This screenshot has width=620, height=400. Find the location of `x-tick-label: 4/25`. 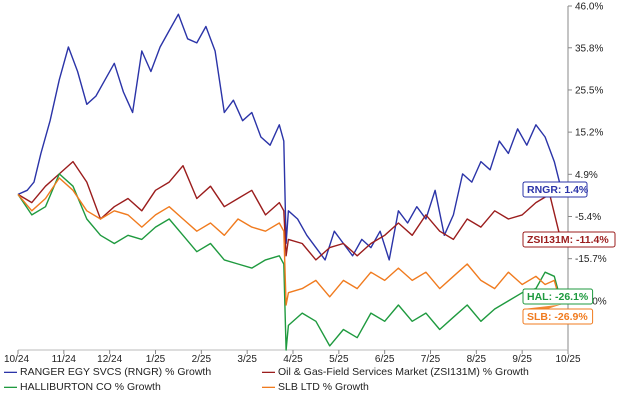

x-tick-label: 4/25 is located at coordinates (293, 359).